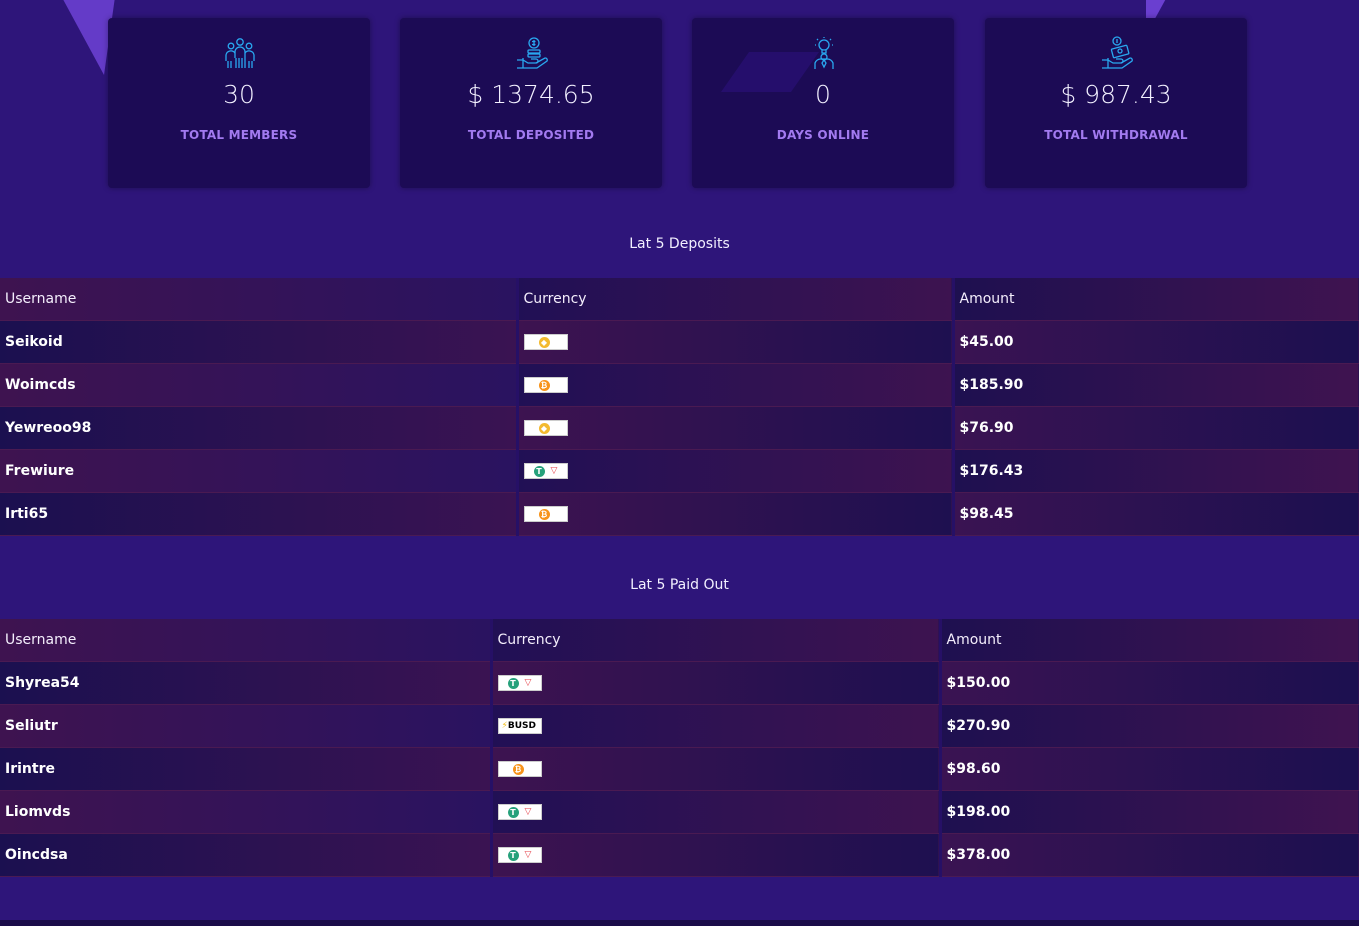 The width and height of the screenshot is (1359, 926). I want to click on amount-cell: $45.00, so click(1156, 342).